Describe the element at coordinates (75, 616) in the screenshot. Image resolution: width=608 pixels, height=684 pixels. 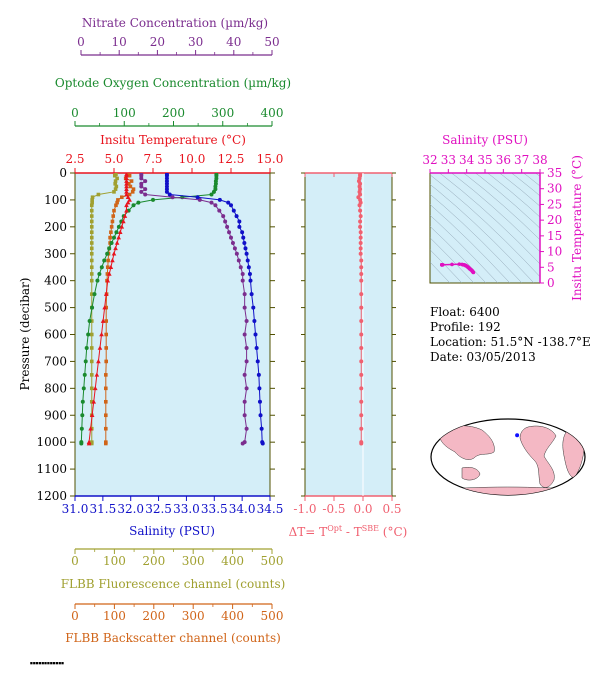
I see `backscatter-tick-label: 0` at that location.